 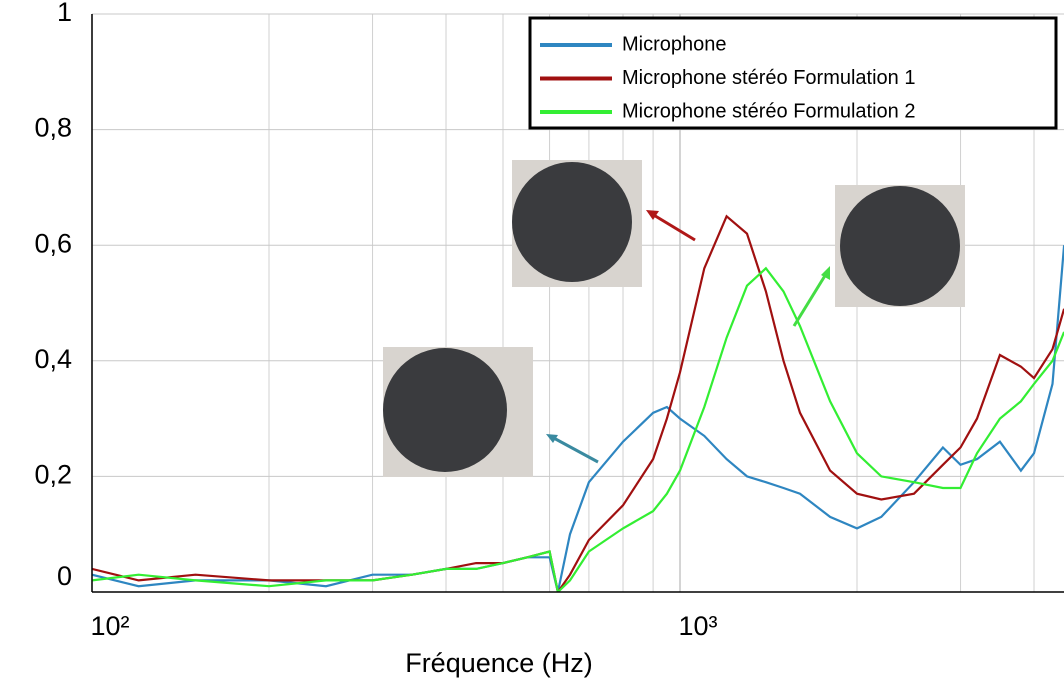 What do you see at coordinates (64, 576) in the screenshot?
I see `y-tick-label: 0` at bounding box center [64, 576].